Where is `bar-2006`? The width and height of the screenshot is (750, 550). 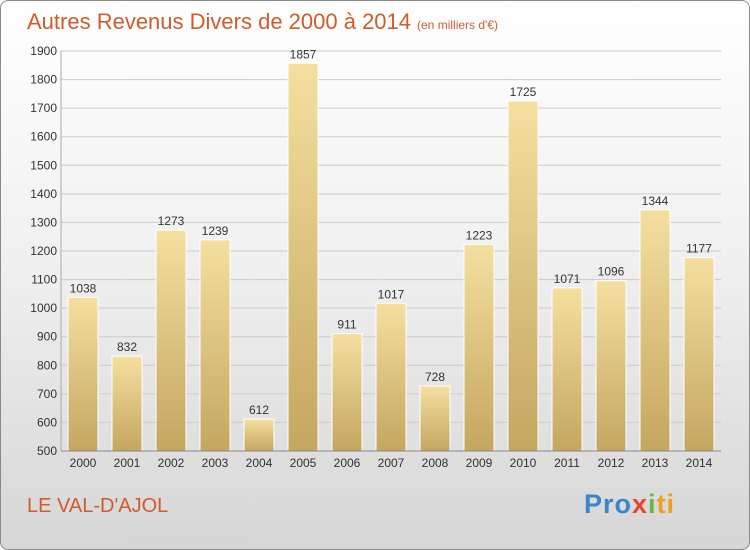
bar-2006 is located at coordinates (347, 392).